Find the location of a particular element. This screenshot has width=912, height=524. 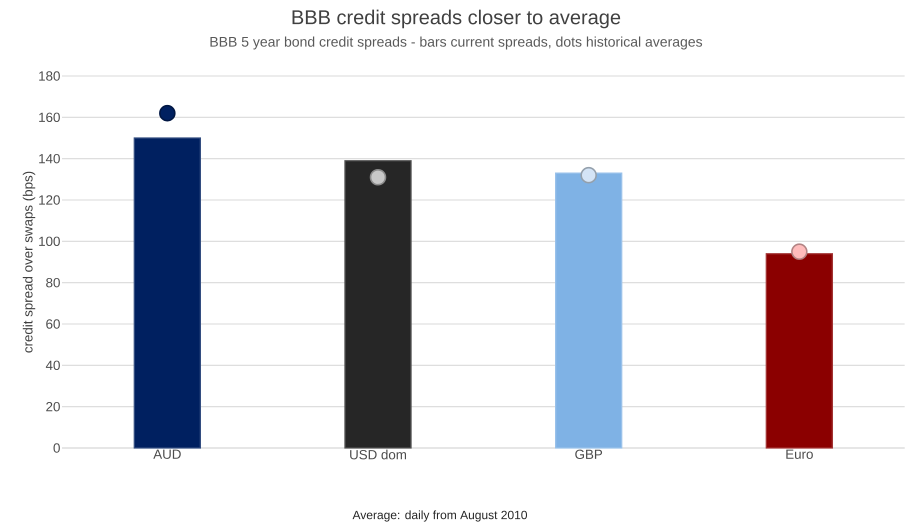

x-tick-label: AUD is located at coordinates (167, 454).